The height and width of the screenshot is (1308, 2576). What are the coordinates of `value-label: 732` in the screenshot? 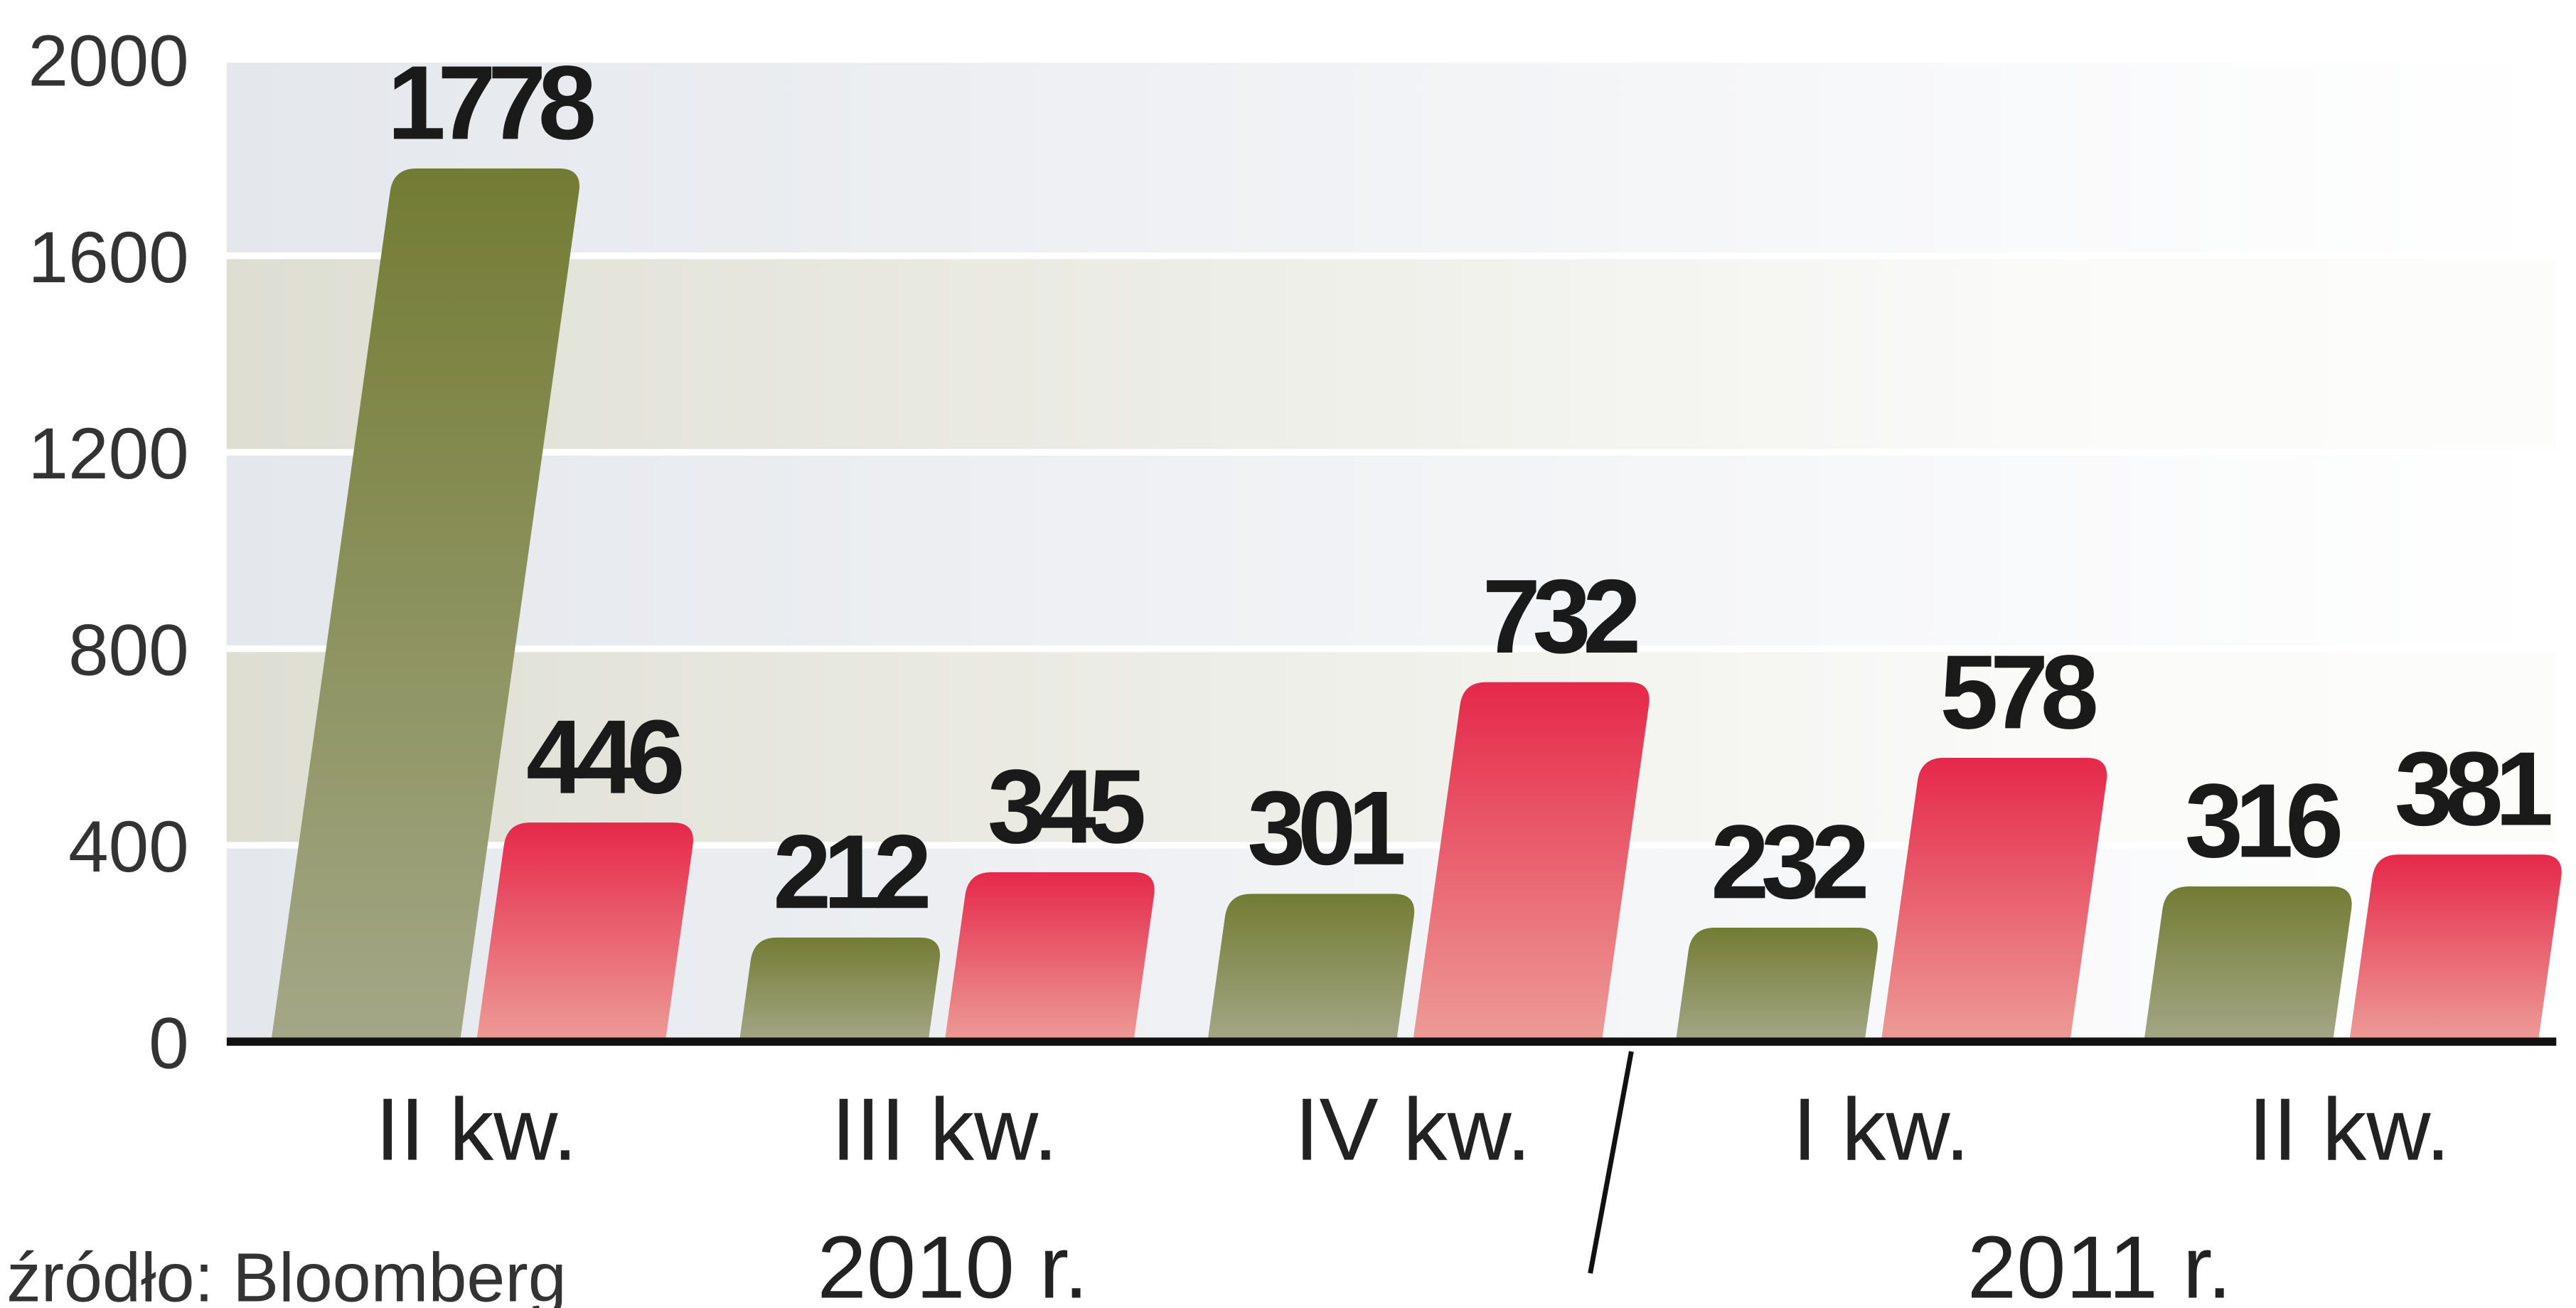 It's located at (1560, 616).